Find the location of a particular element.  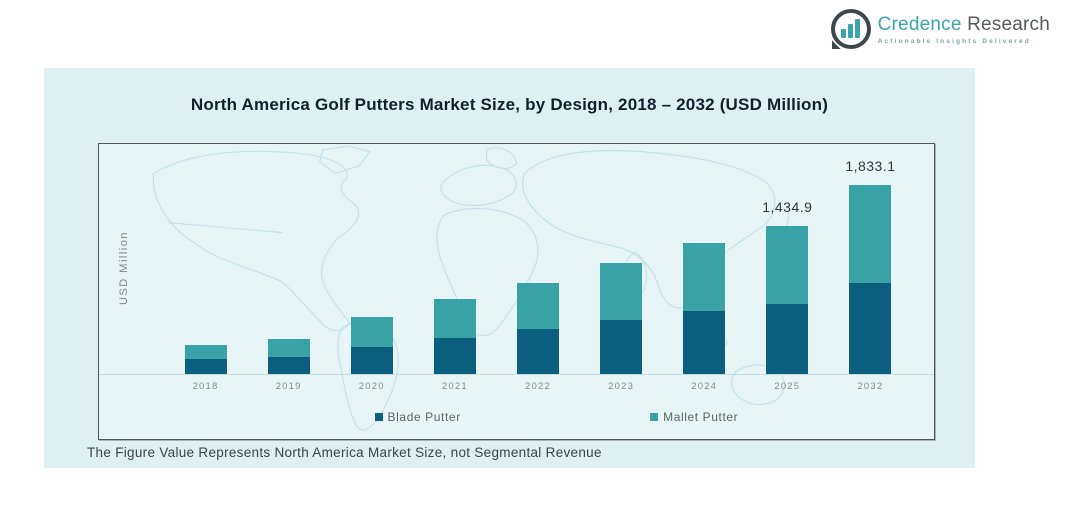

stacked-bar-2020 is located at coordinates (371, 345).